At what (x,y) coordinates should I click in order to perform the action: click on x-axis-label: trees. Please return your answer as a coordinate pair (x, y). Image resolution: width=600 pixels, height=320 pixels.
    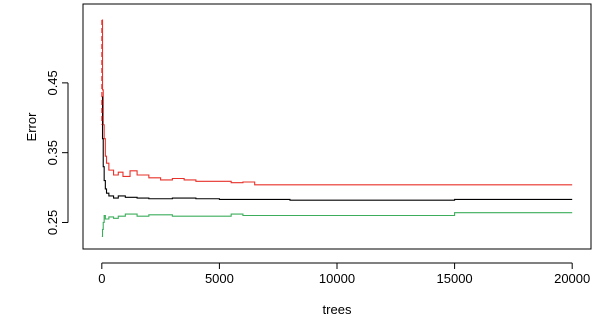
    Looking at the image, I should click on (337, 309).